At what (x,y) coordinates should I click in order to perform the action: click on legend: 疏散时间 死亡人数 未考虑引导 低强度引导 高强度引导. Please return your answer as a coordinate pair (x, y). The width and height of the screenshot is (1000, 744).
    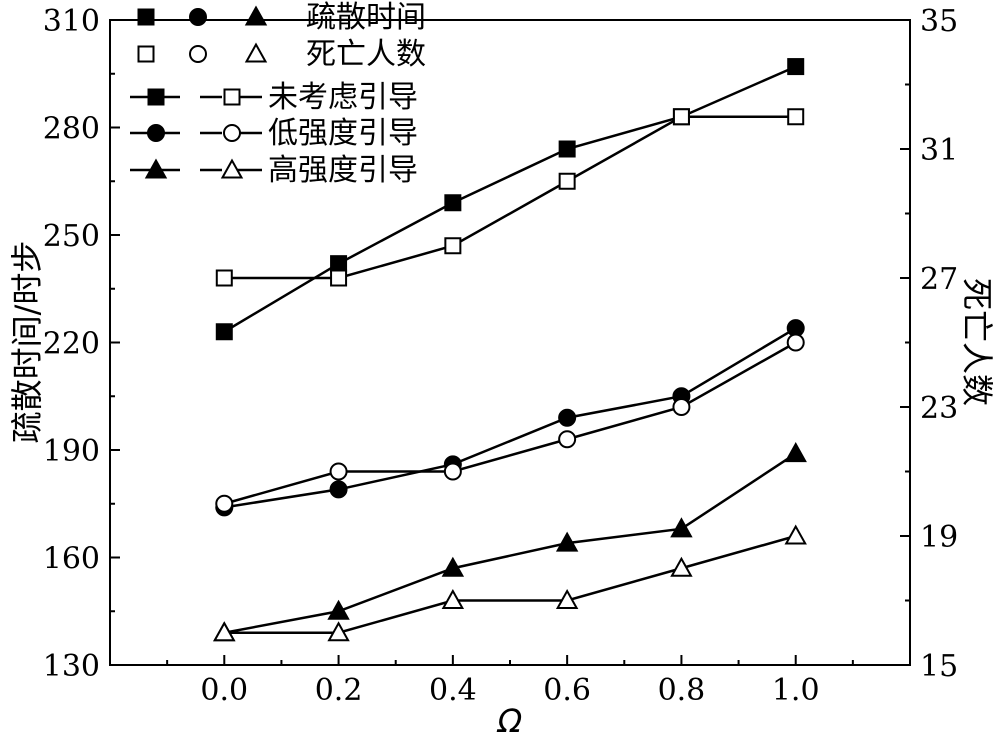
    Looking at the image, I should click on (278, 94).